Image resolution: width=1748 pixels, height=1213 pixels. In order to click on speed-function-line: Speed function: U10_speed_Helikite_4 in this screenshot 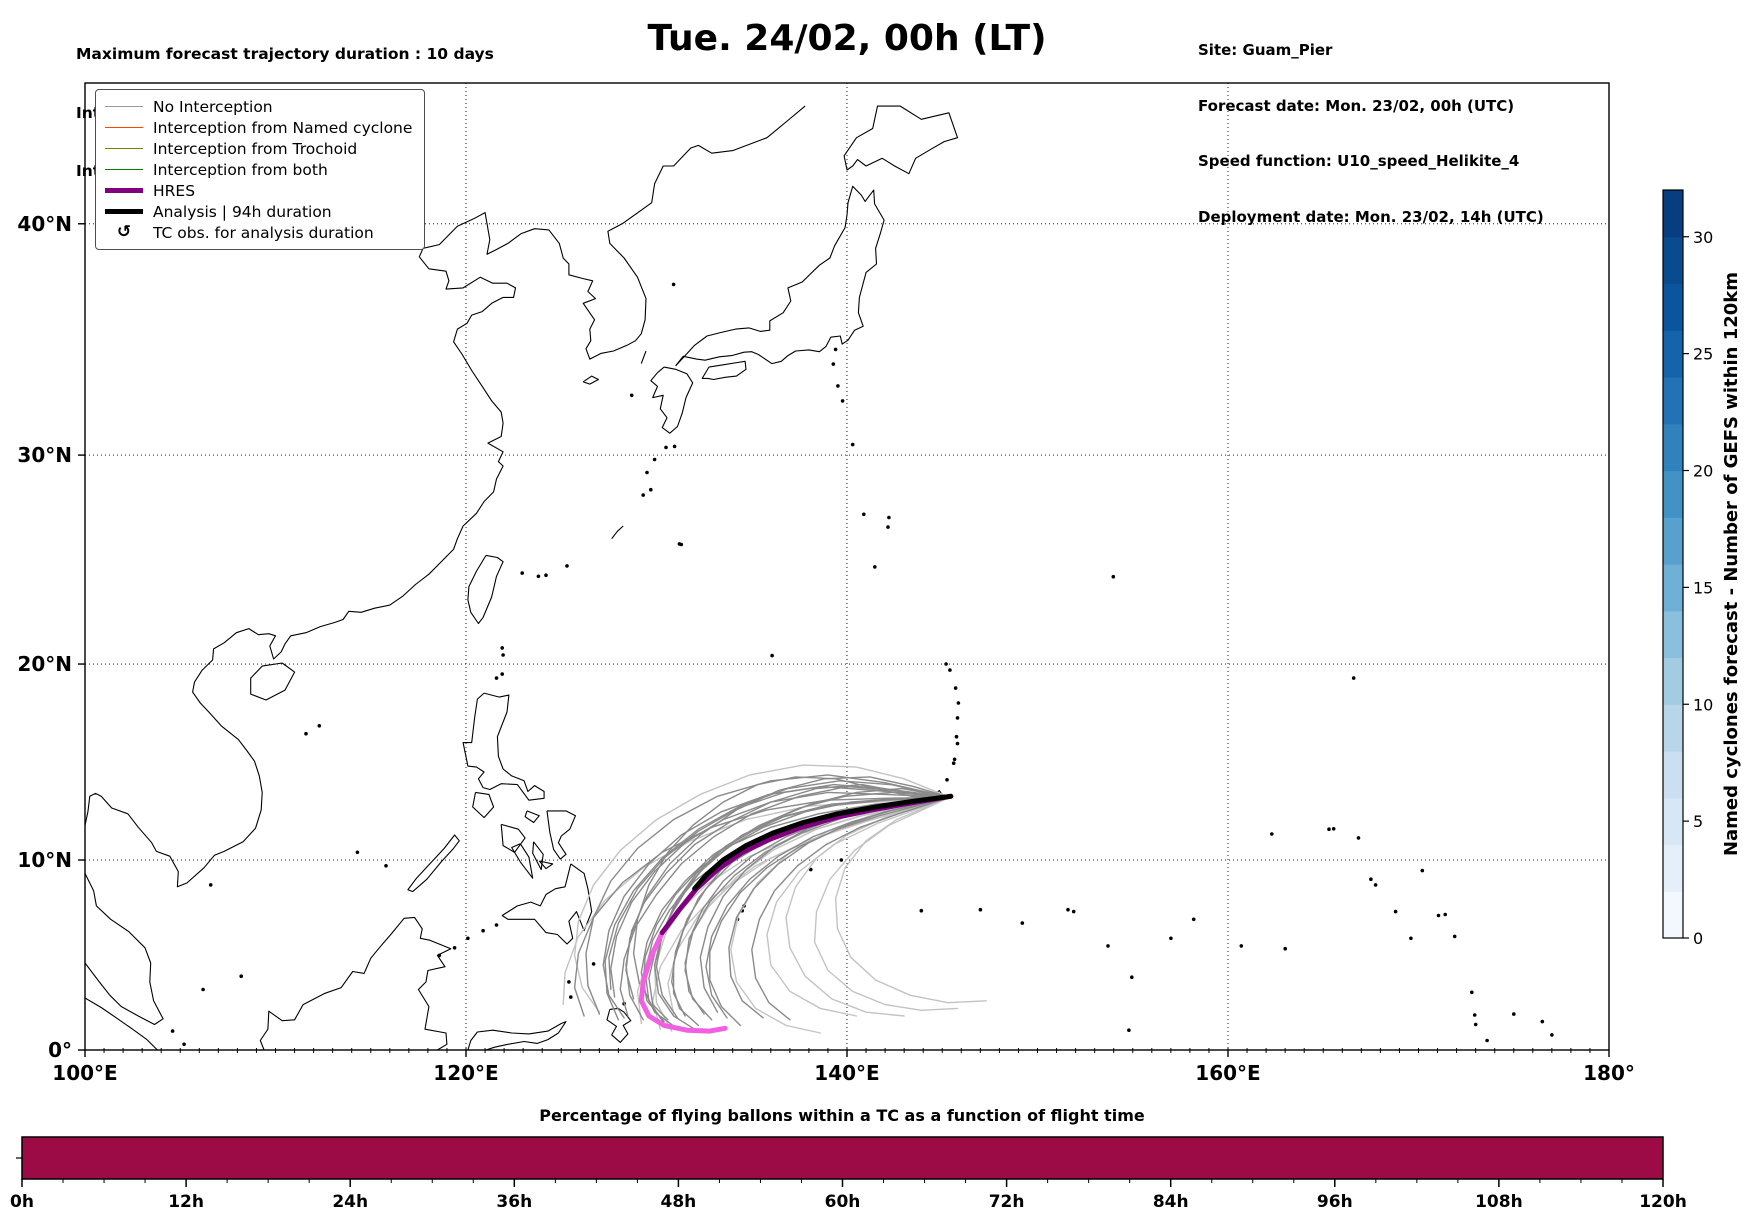, I will do `click(1359, 161)`.